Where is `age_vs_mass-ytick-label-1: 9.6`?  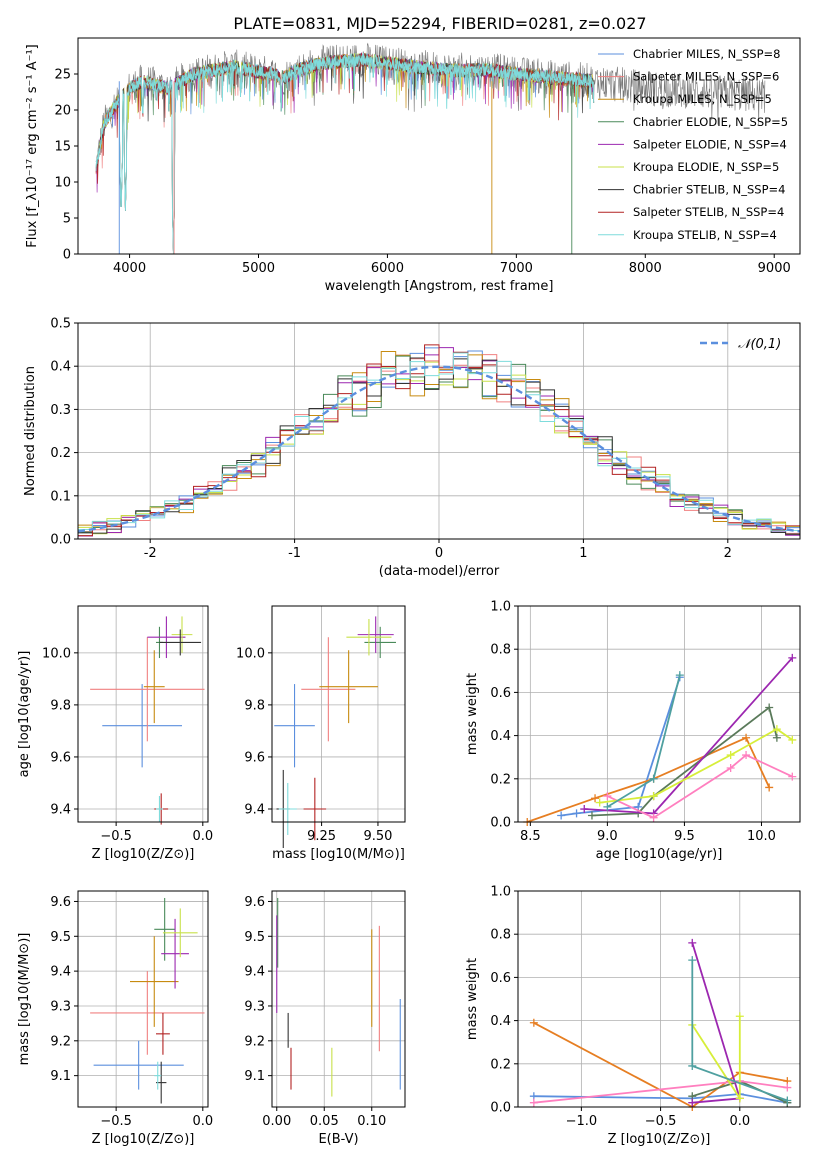
age_vs_mass-ytick-label-1: 9.6 is located at coordinates (254, 757).